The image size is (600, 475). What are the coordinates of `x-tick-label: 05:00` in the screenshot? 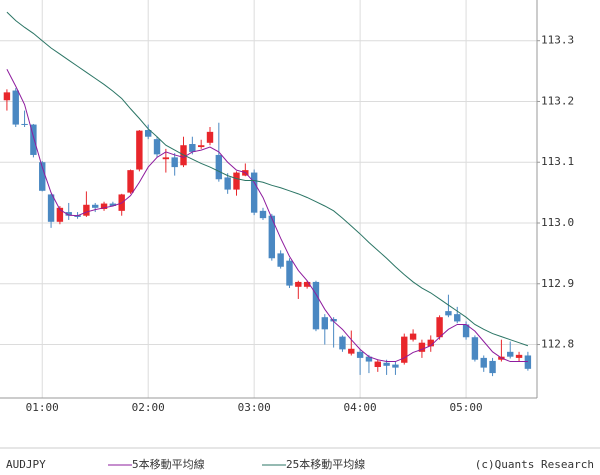 It's located at (466, 407).